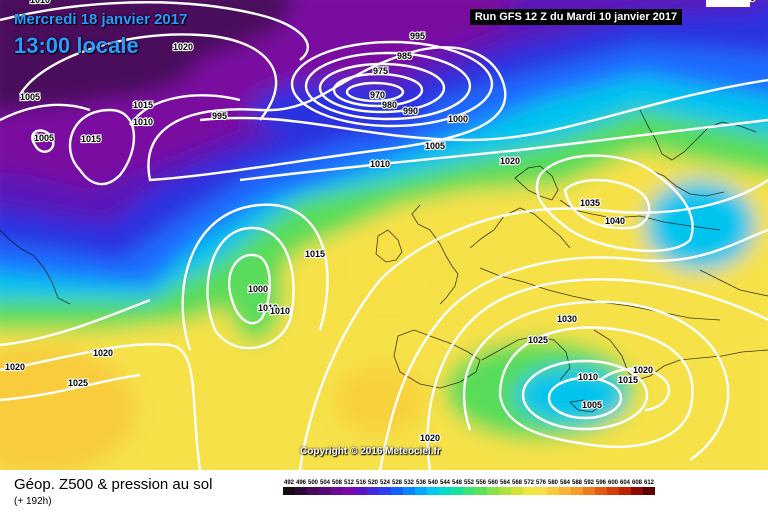 The image size is (768, 512). What do you see at coordinates (590, 203) in the screenshot?
I see `isobar-label: 1035` at bounding box center [590, 203].